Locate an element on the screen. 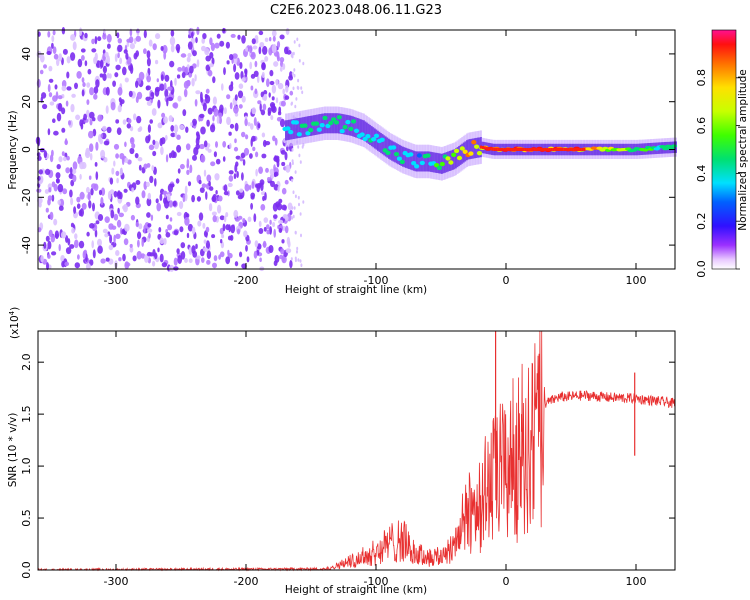  x-tick-label: 100 is located at coordinates (636, 581).